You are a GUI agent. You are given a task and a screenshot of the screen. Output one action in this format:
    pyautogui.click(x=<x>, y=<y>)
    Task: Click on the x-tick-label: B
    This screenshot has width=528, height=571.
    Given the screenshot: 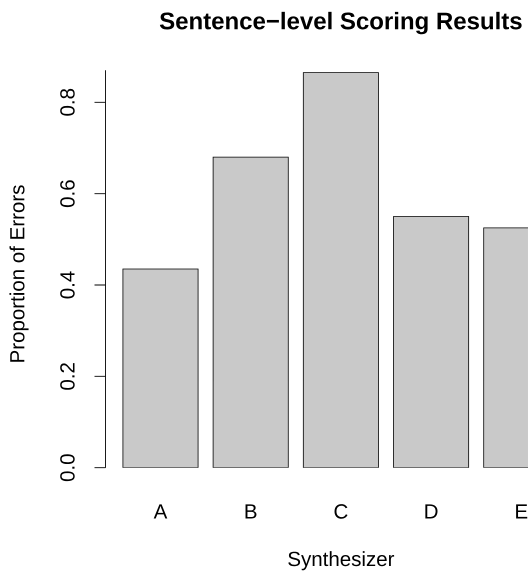 What is the action you would take?
    pyautogui.click(x=251, y=511)
    